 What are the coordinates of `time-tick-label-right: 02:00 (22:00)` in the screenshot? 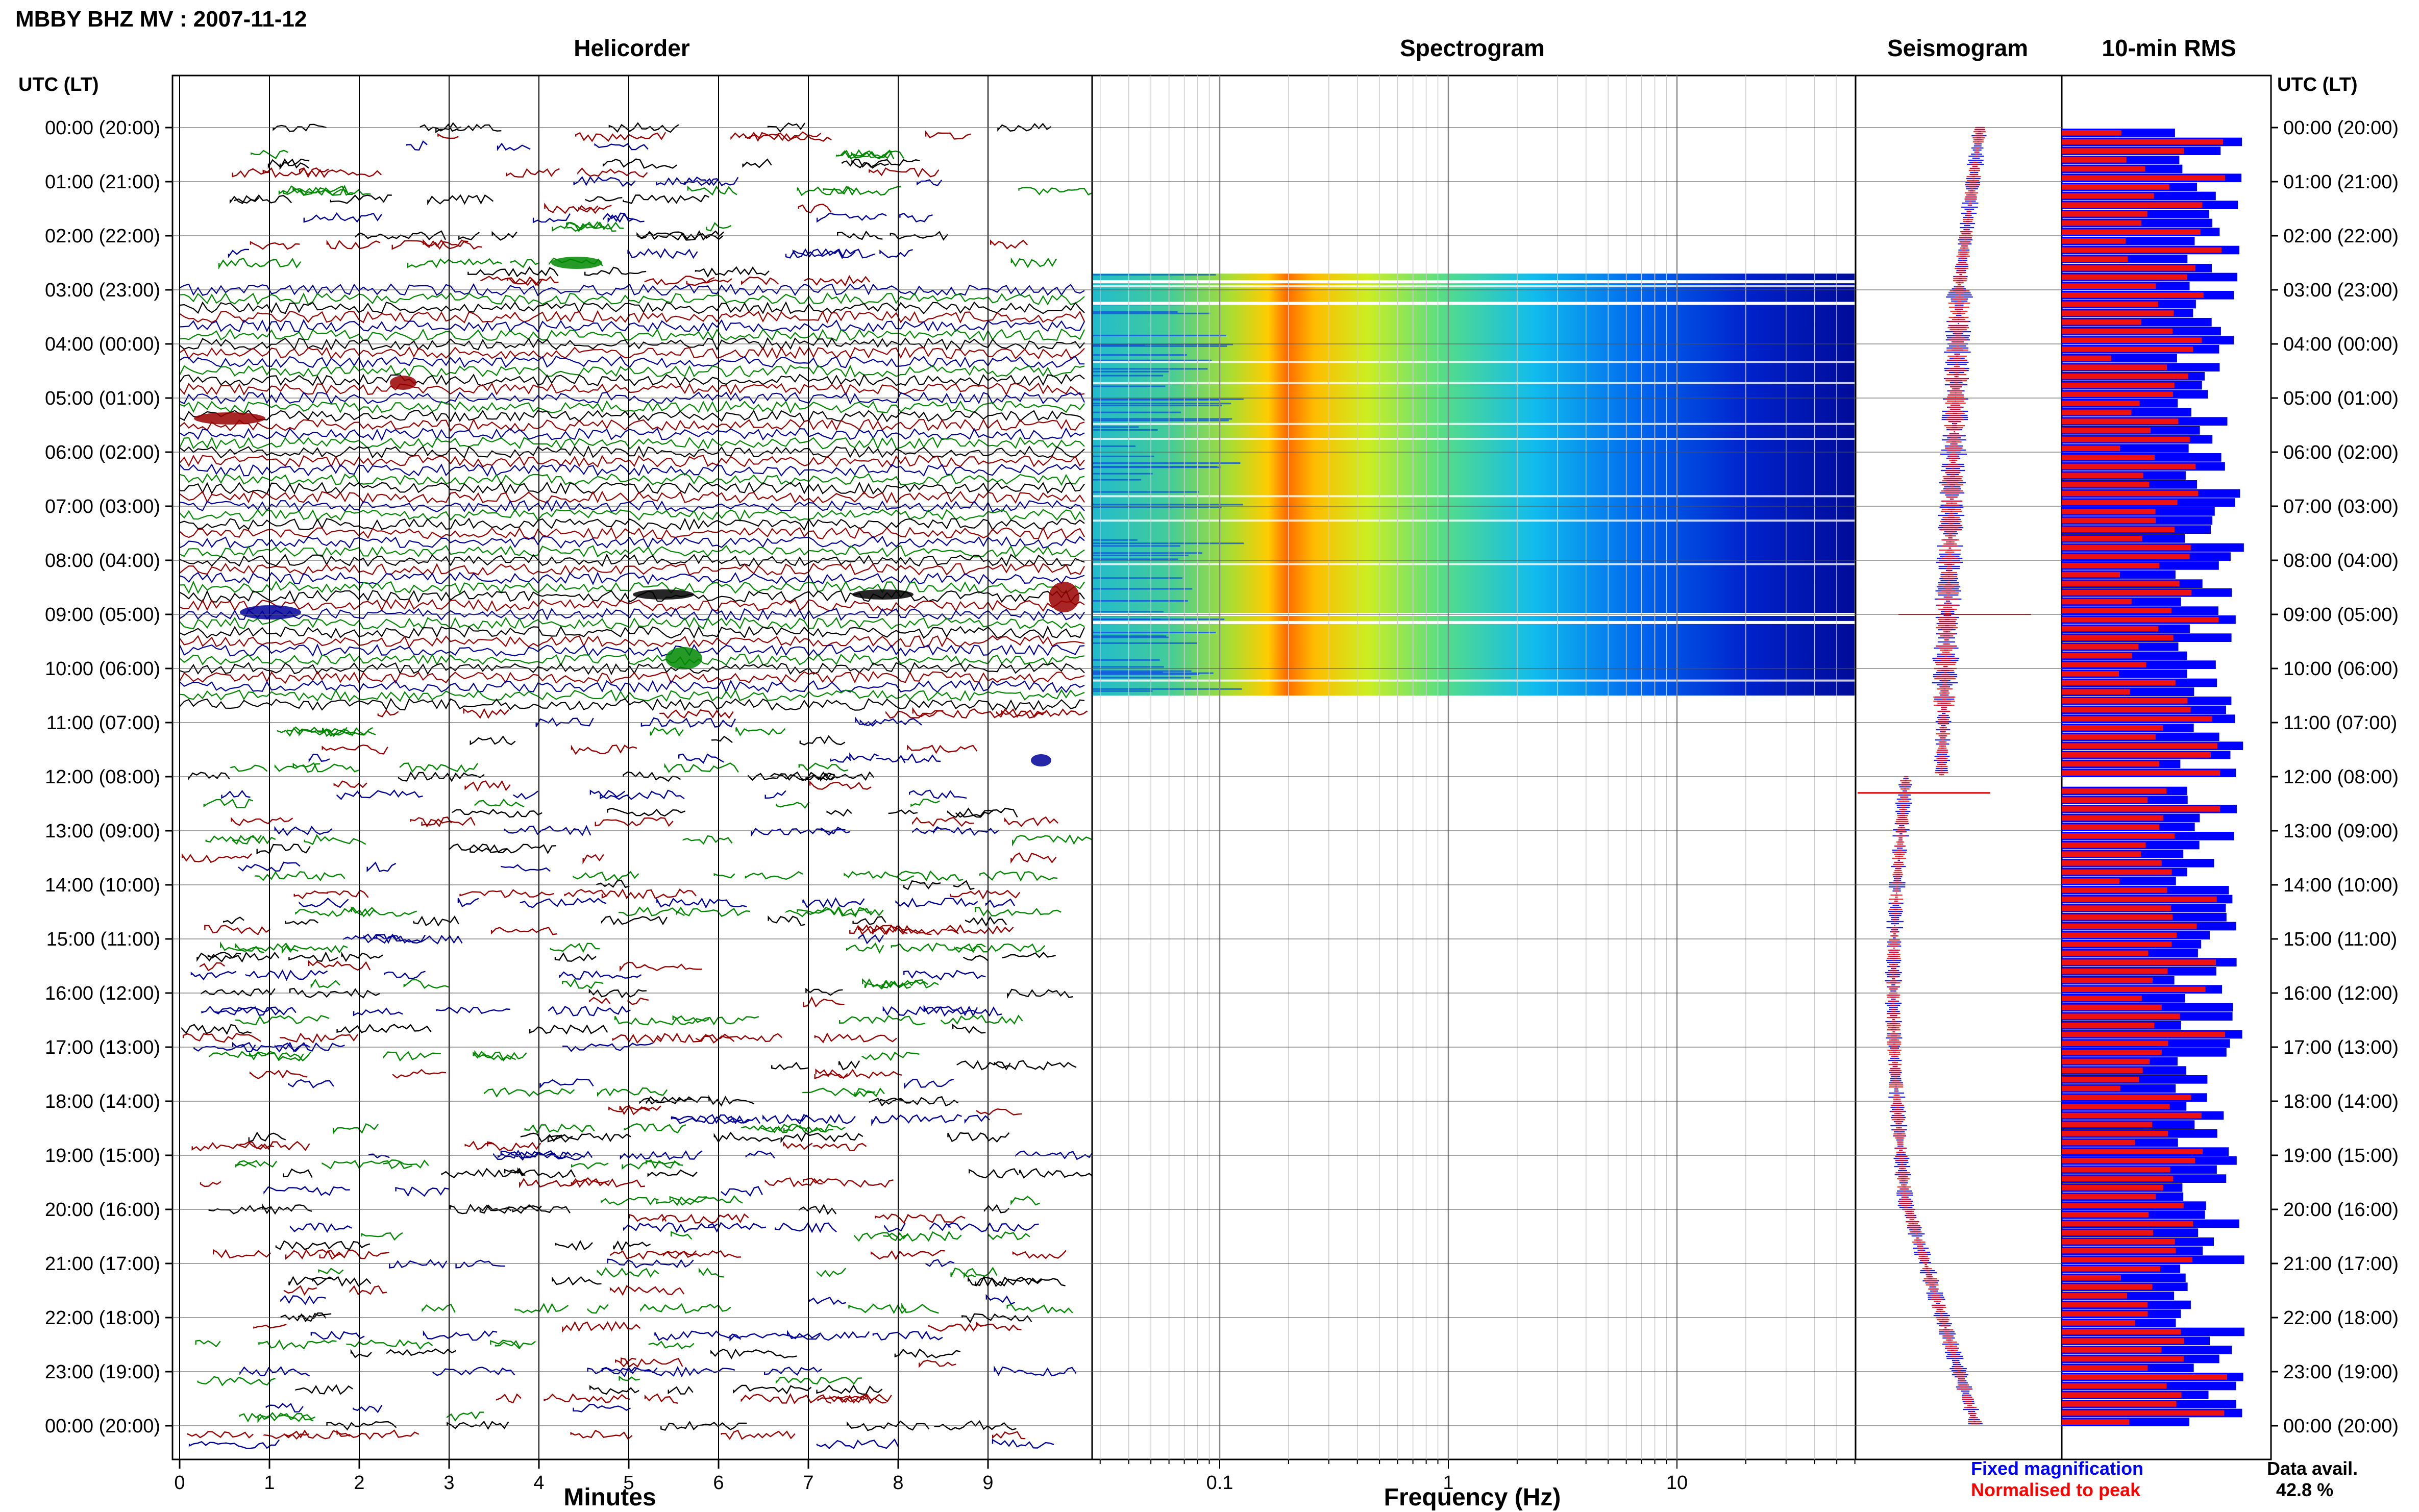 It's located at (2341, 236).